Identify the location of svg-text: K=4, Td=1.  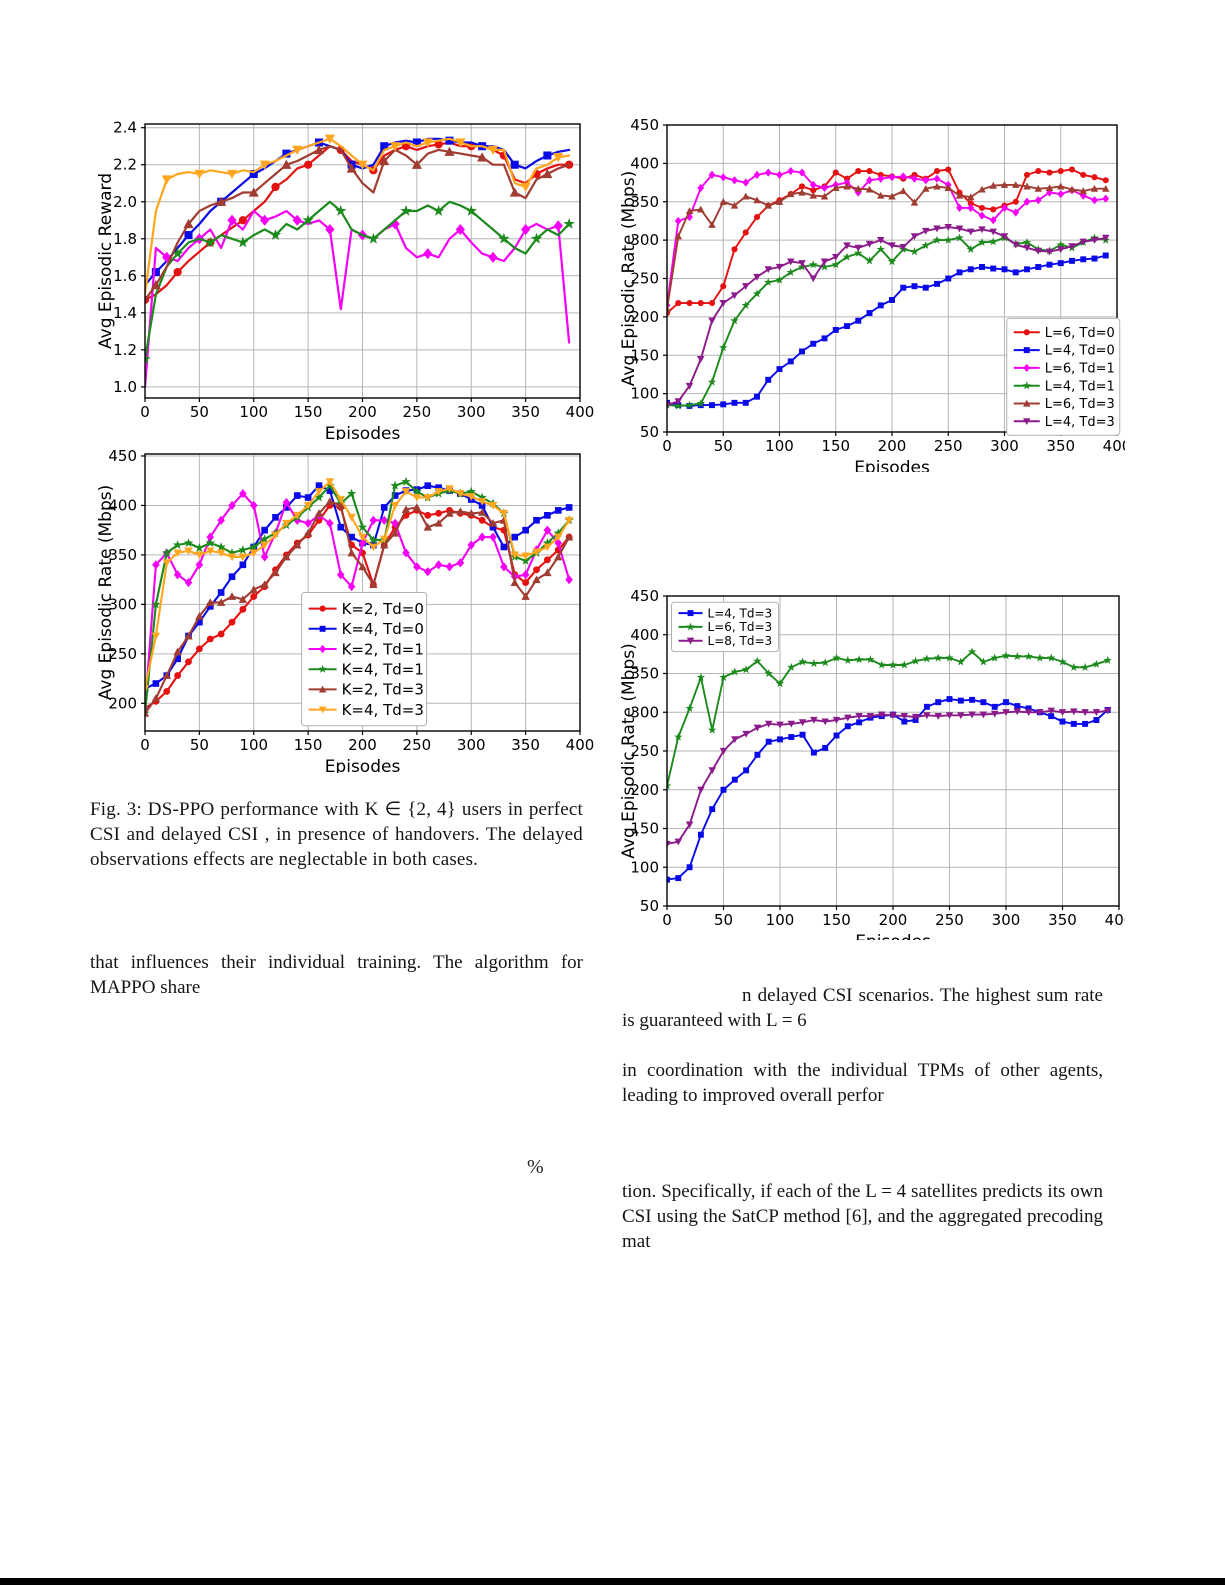
(383, 669).